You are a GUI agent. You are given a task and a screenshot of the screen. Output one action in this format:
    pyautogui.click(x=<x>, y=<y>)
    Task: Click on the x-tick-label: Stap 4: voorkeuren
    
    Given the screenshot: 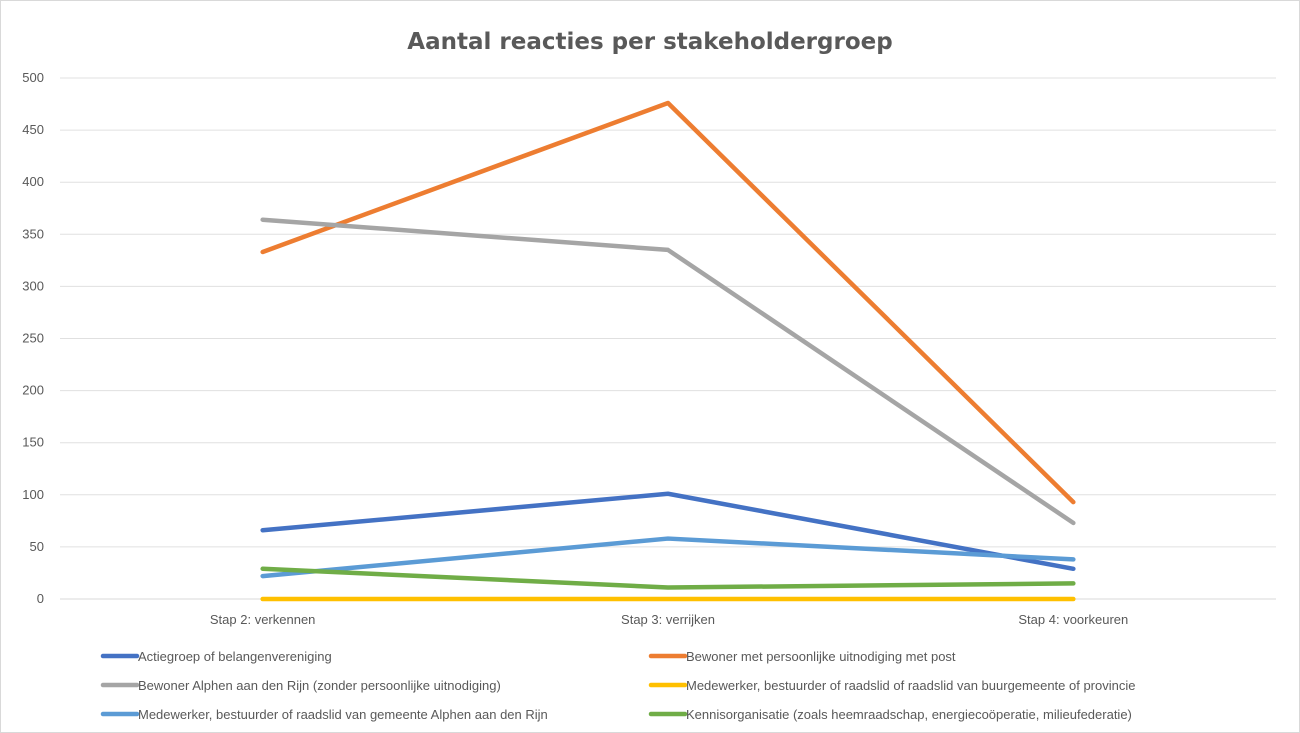 What is the action you would take?
    pyautogui.click(x=1073, y=619)
    